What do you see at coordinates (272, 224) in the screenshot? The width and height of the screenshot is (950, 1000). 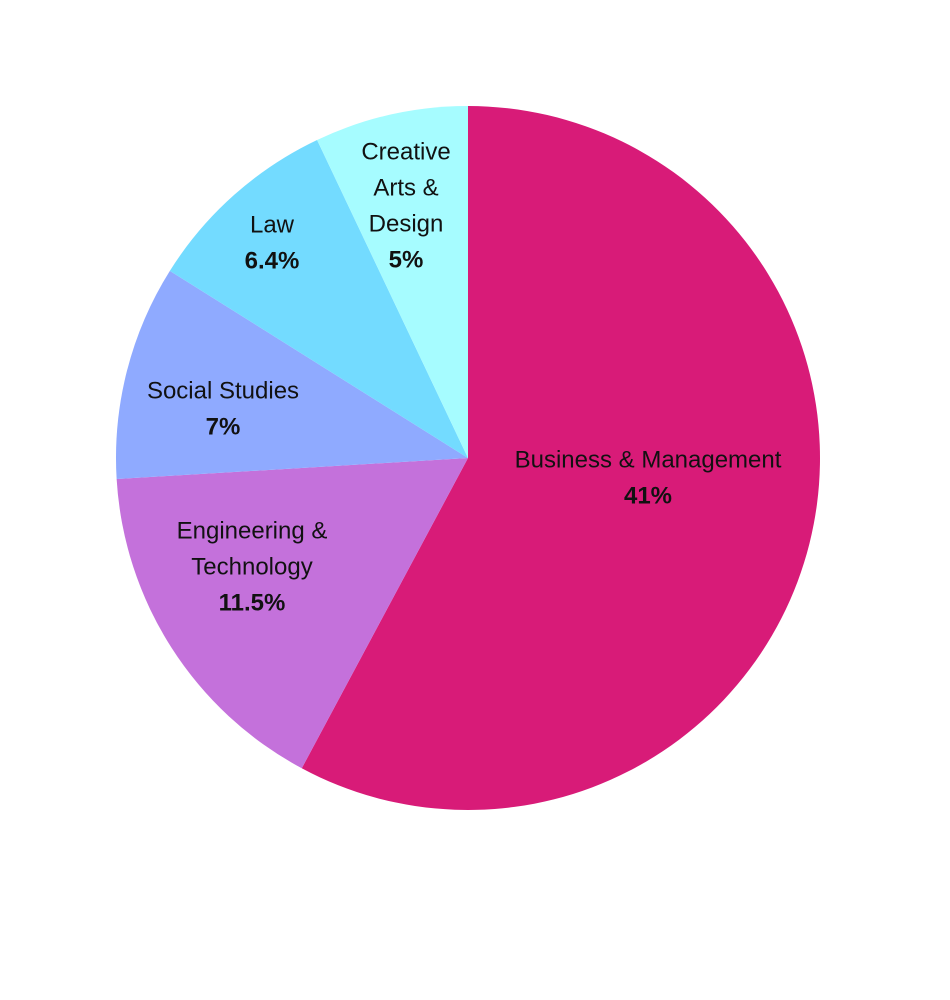 I see `slice-label: Law` at bounding box center [272, 224].